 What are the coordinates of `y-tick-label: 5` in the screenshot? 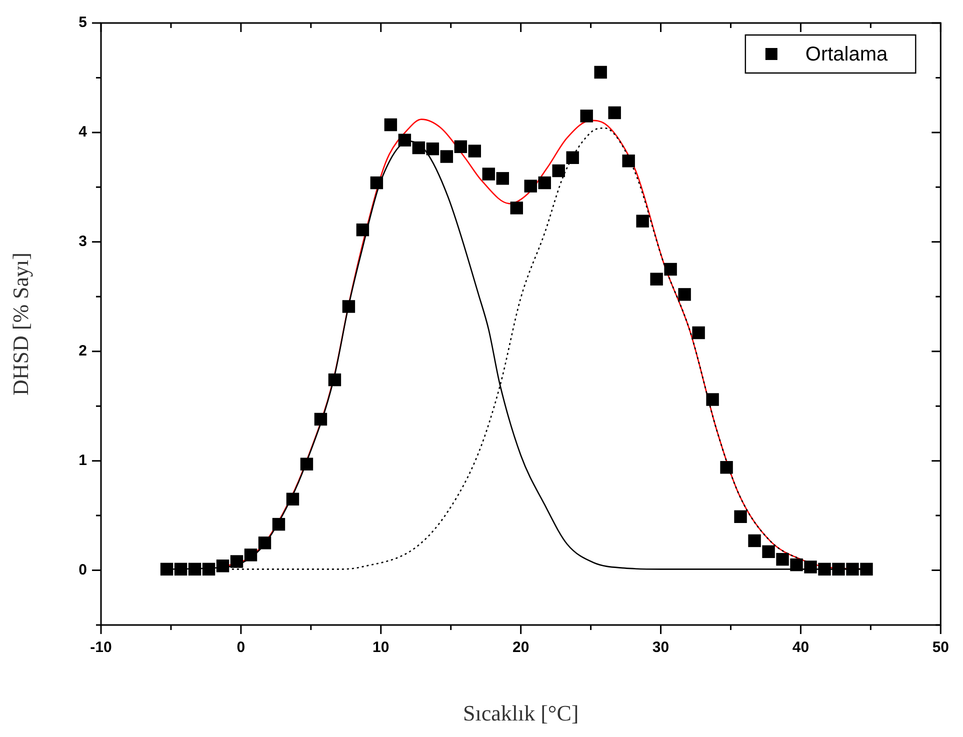 It's located at (82, 23).